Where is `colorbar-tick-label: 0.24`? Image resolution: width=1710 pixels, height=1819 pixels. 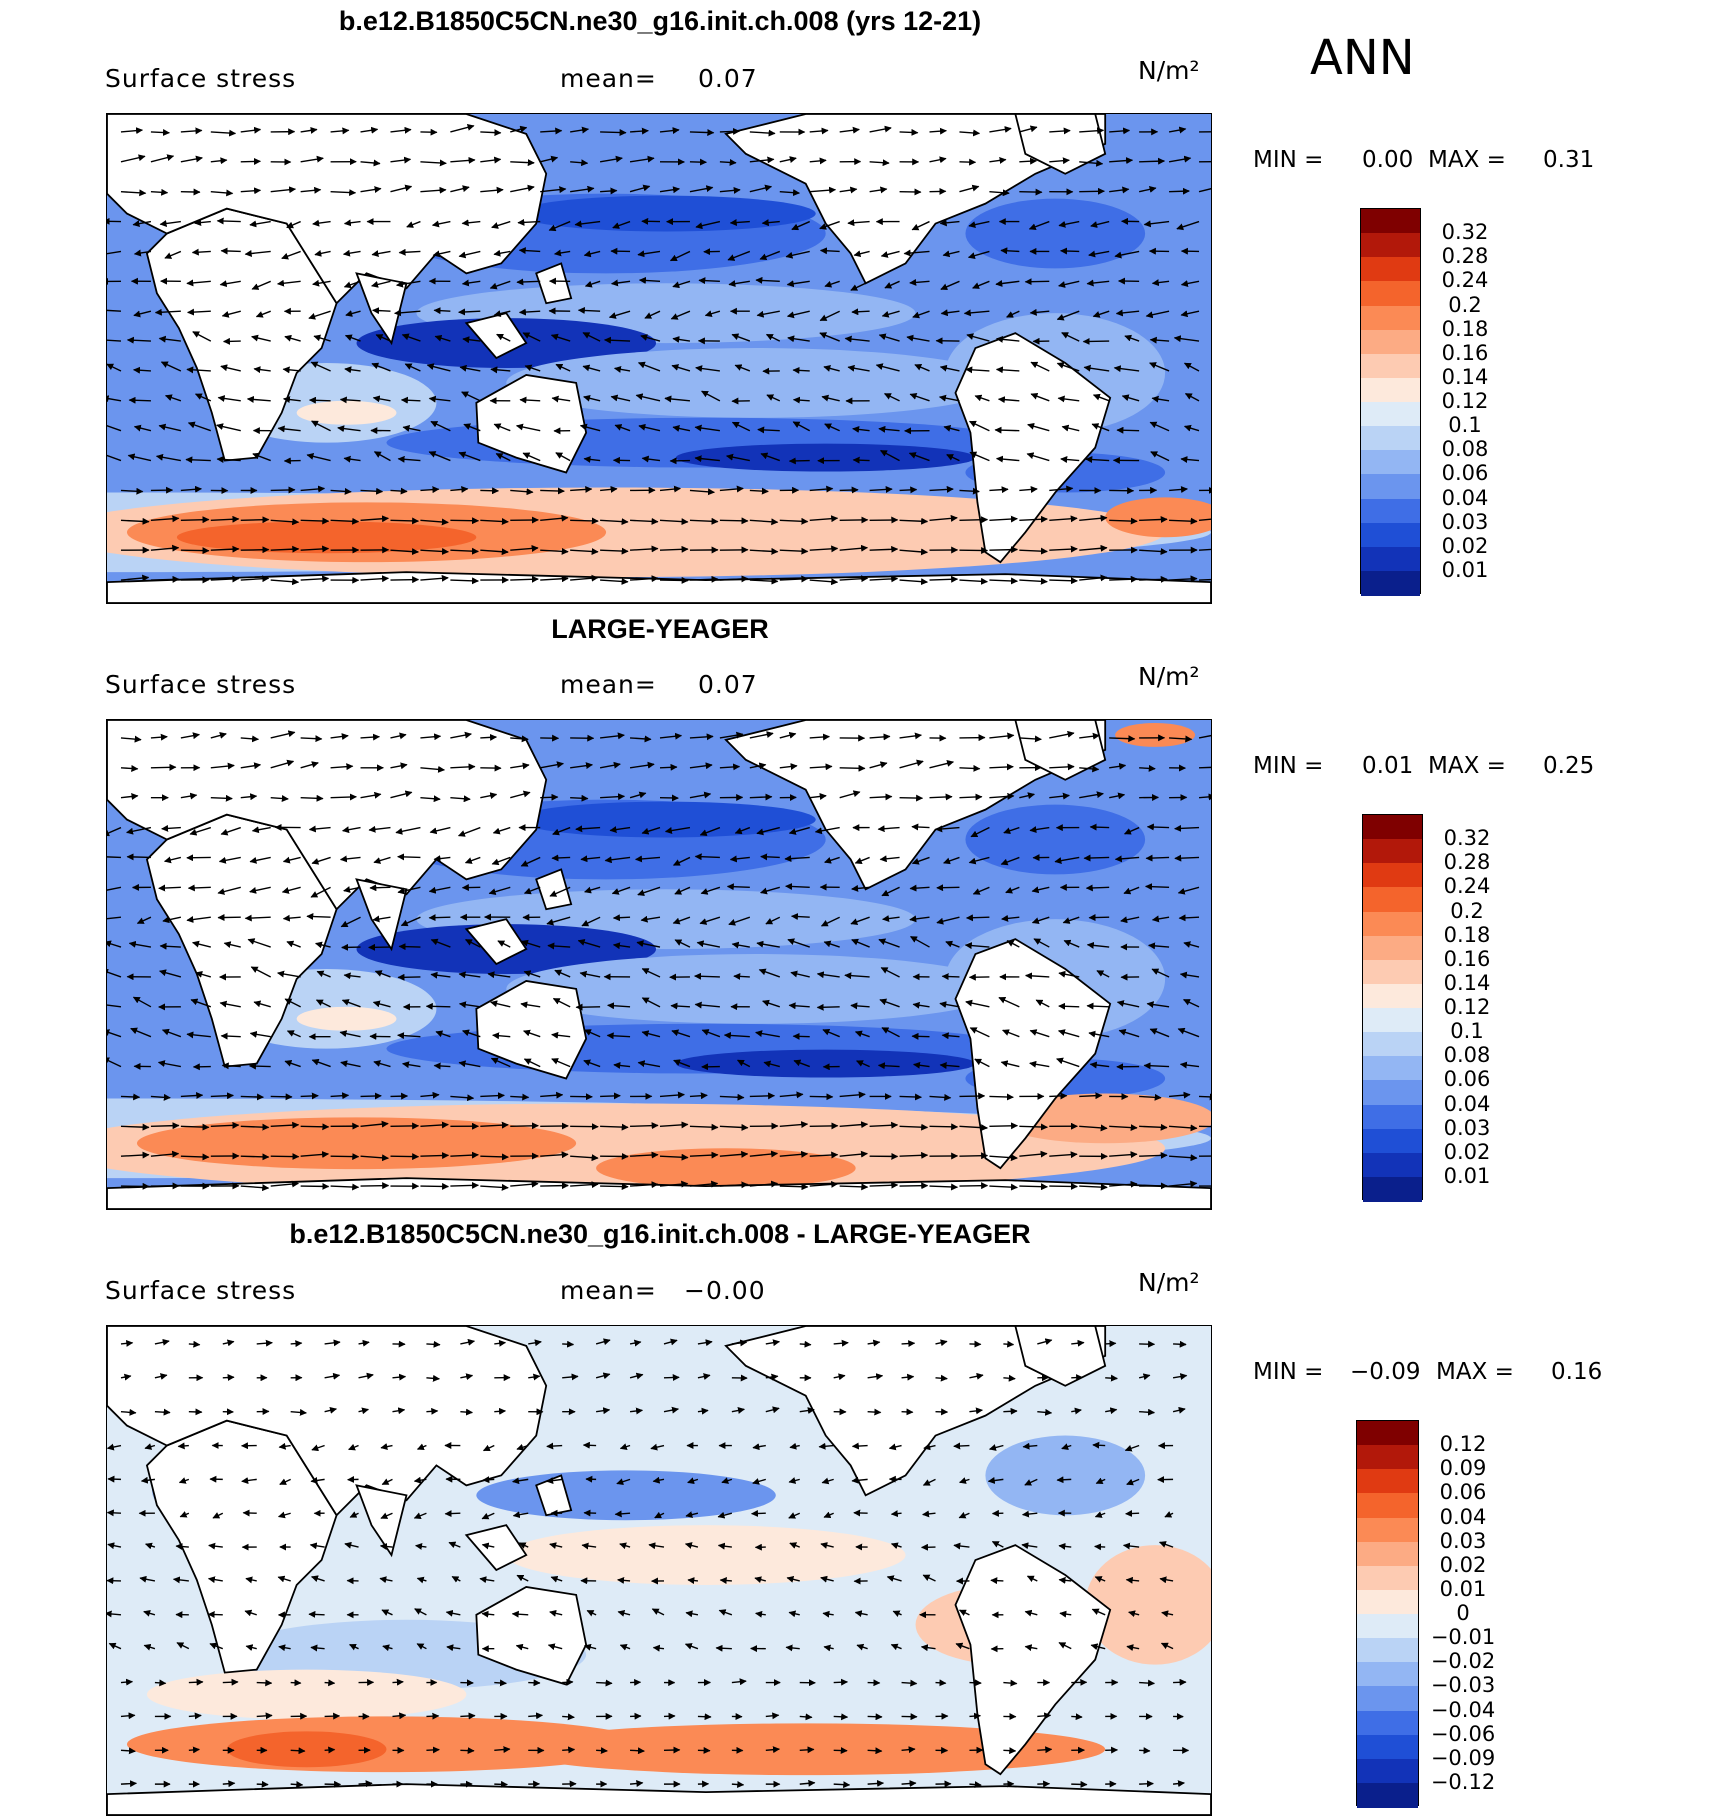
colorbar-tick-label: 0.24 is located at coordinates (1467, 886).